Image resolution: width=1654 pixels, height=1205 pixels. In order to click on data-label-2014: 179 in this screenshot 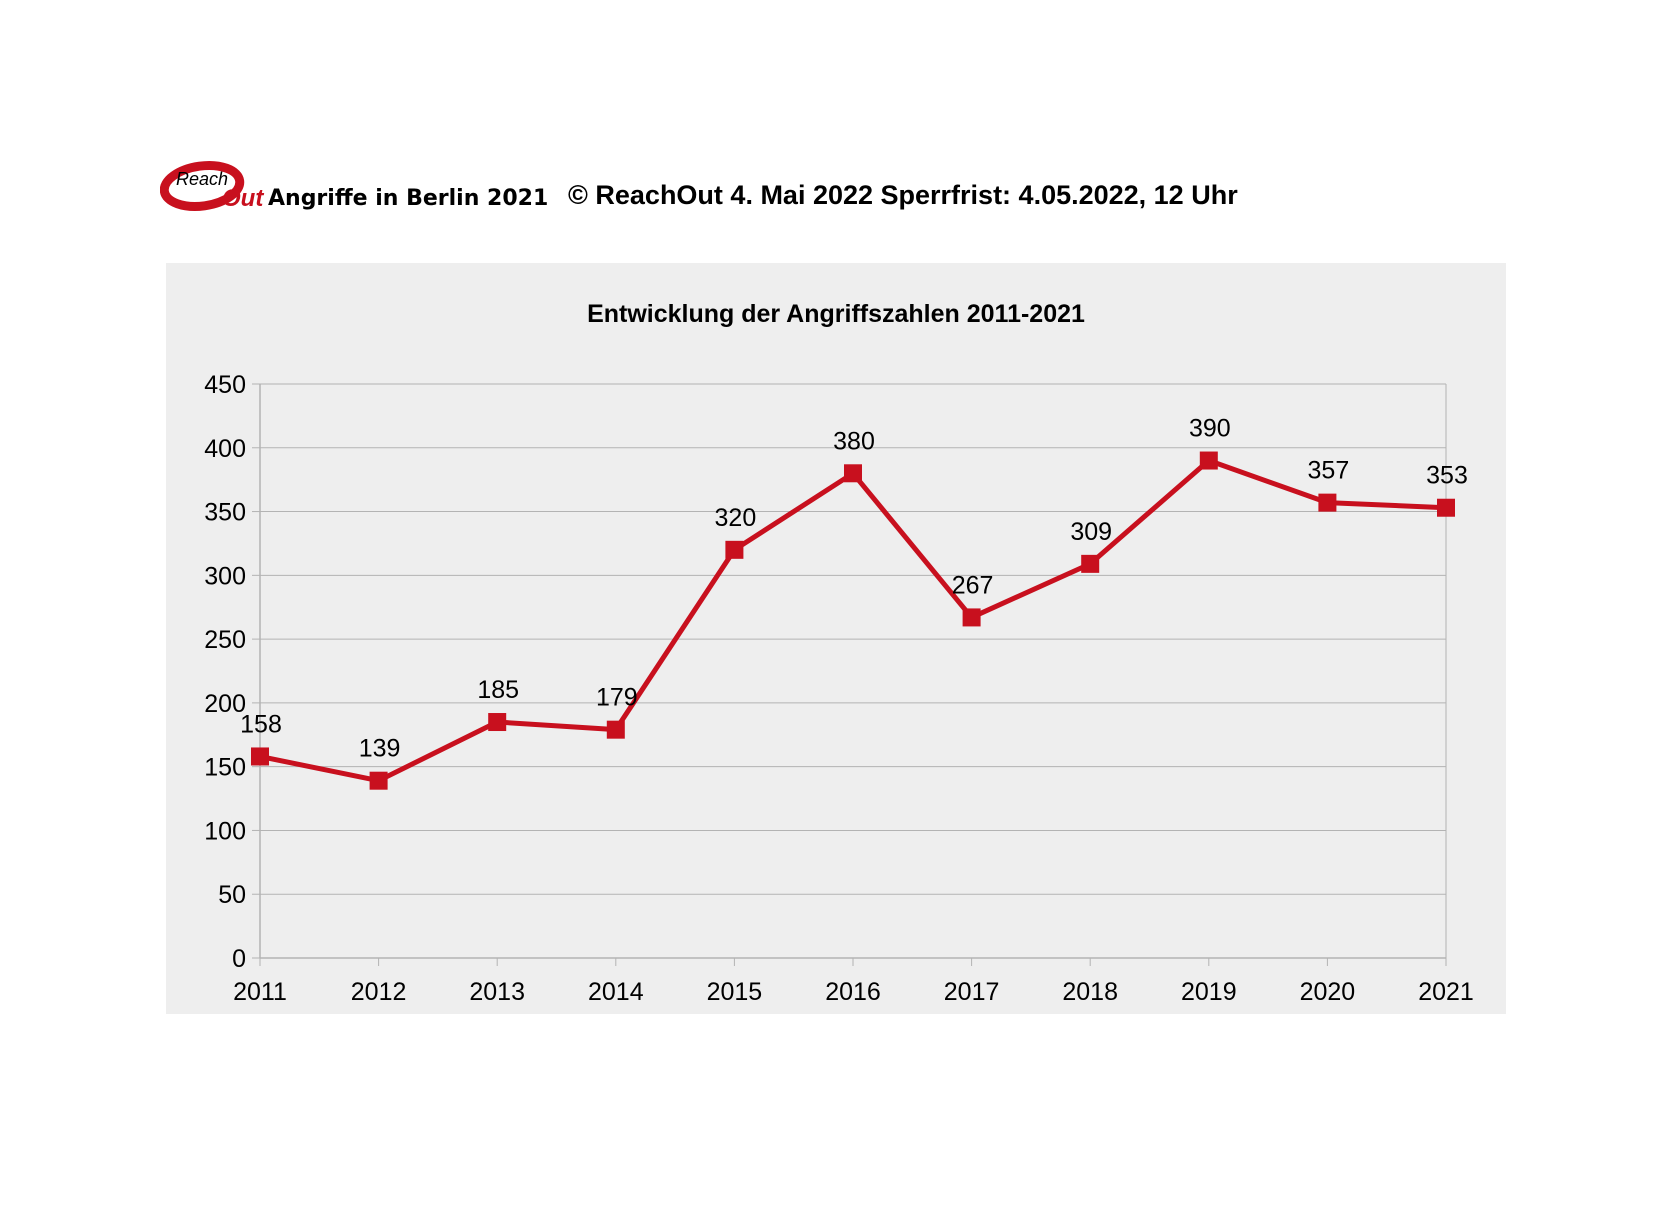, I will do `click(617, 698)`.